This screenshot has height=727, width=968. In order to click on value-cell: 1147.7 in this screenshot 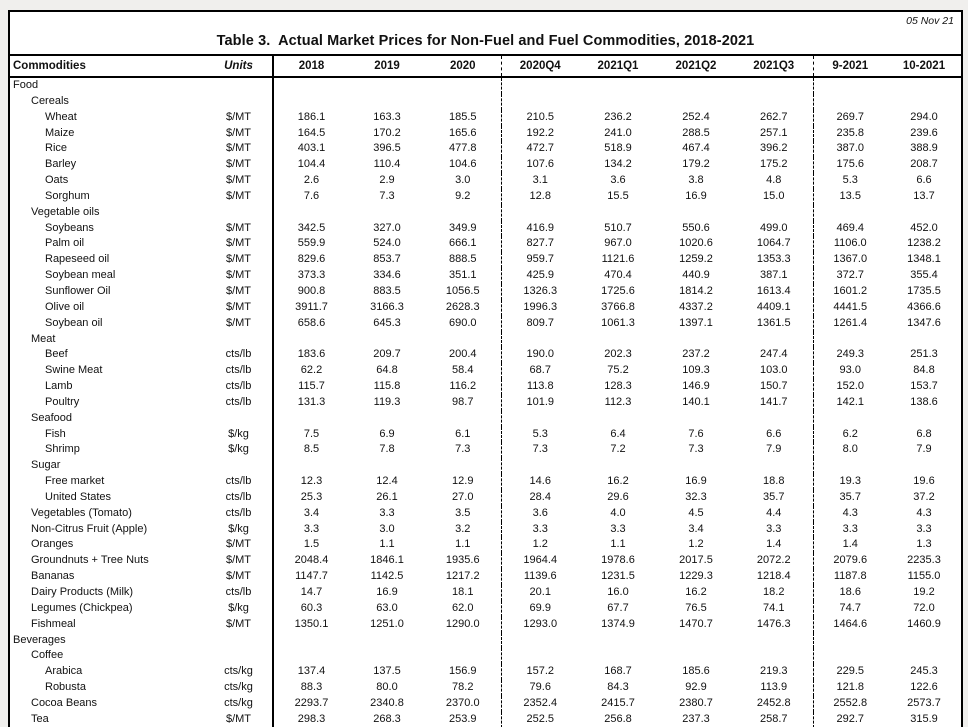, I will do `click(311, 576)`.